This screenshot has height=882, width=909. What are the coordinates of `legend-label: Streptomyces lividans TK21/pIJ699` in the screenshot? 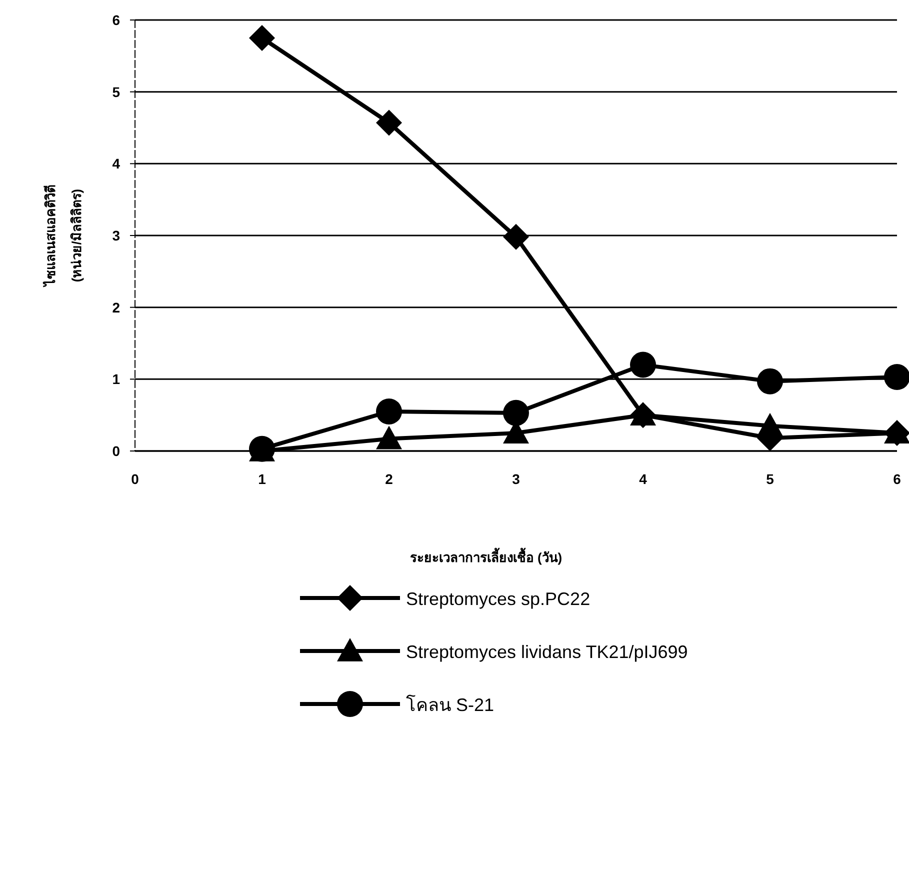 It's located at (547, 652).